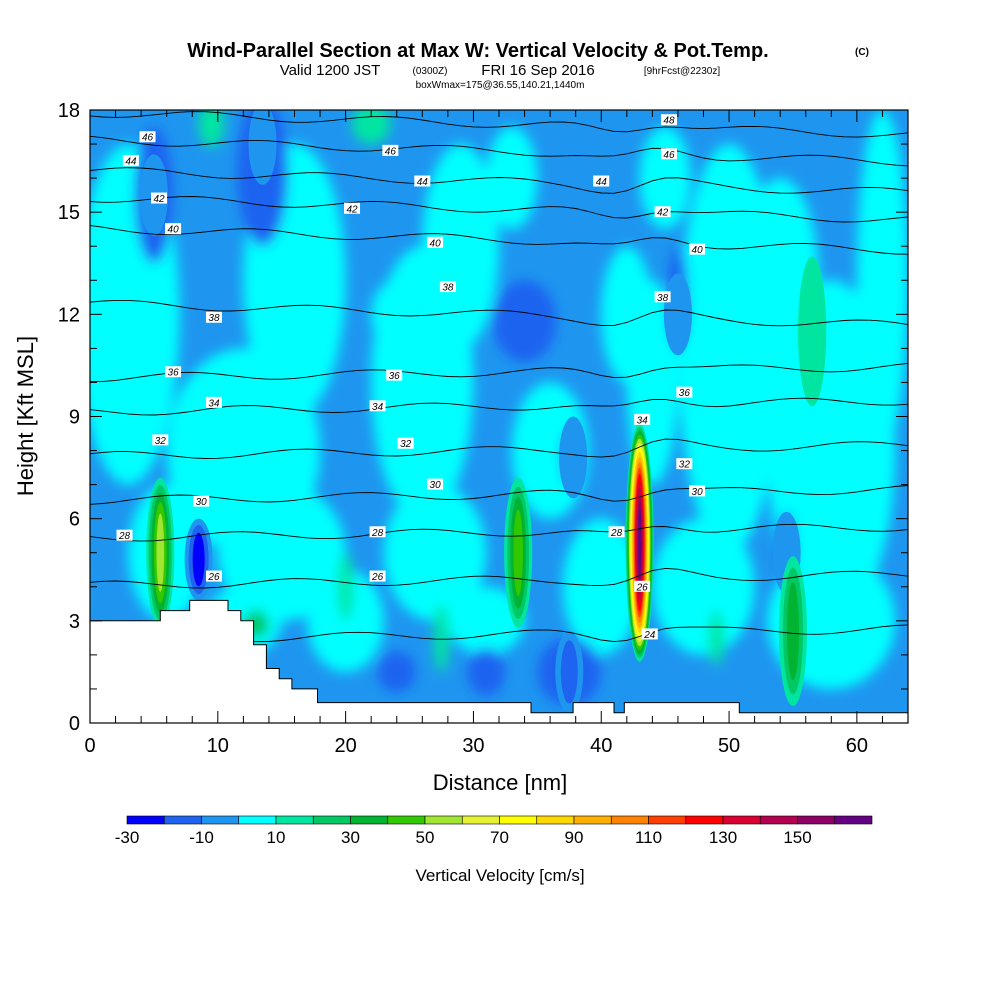 This screenshot has height=1000, width=1000. I want to click on colorbar-tick-label: 70, so click(499, 837).